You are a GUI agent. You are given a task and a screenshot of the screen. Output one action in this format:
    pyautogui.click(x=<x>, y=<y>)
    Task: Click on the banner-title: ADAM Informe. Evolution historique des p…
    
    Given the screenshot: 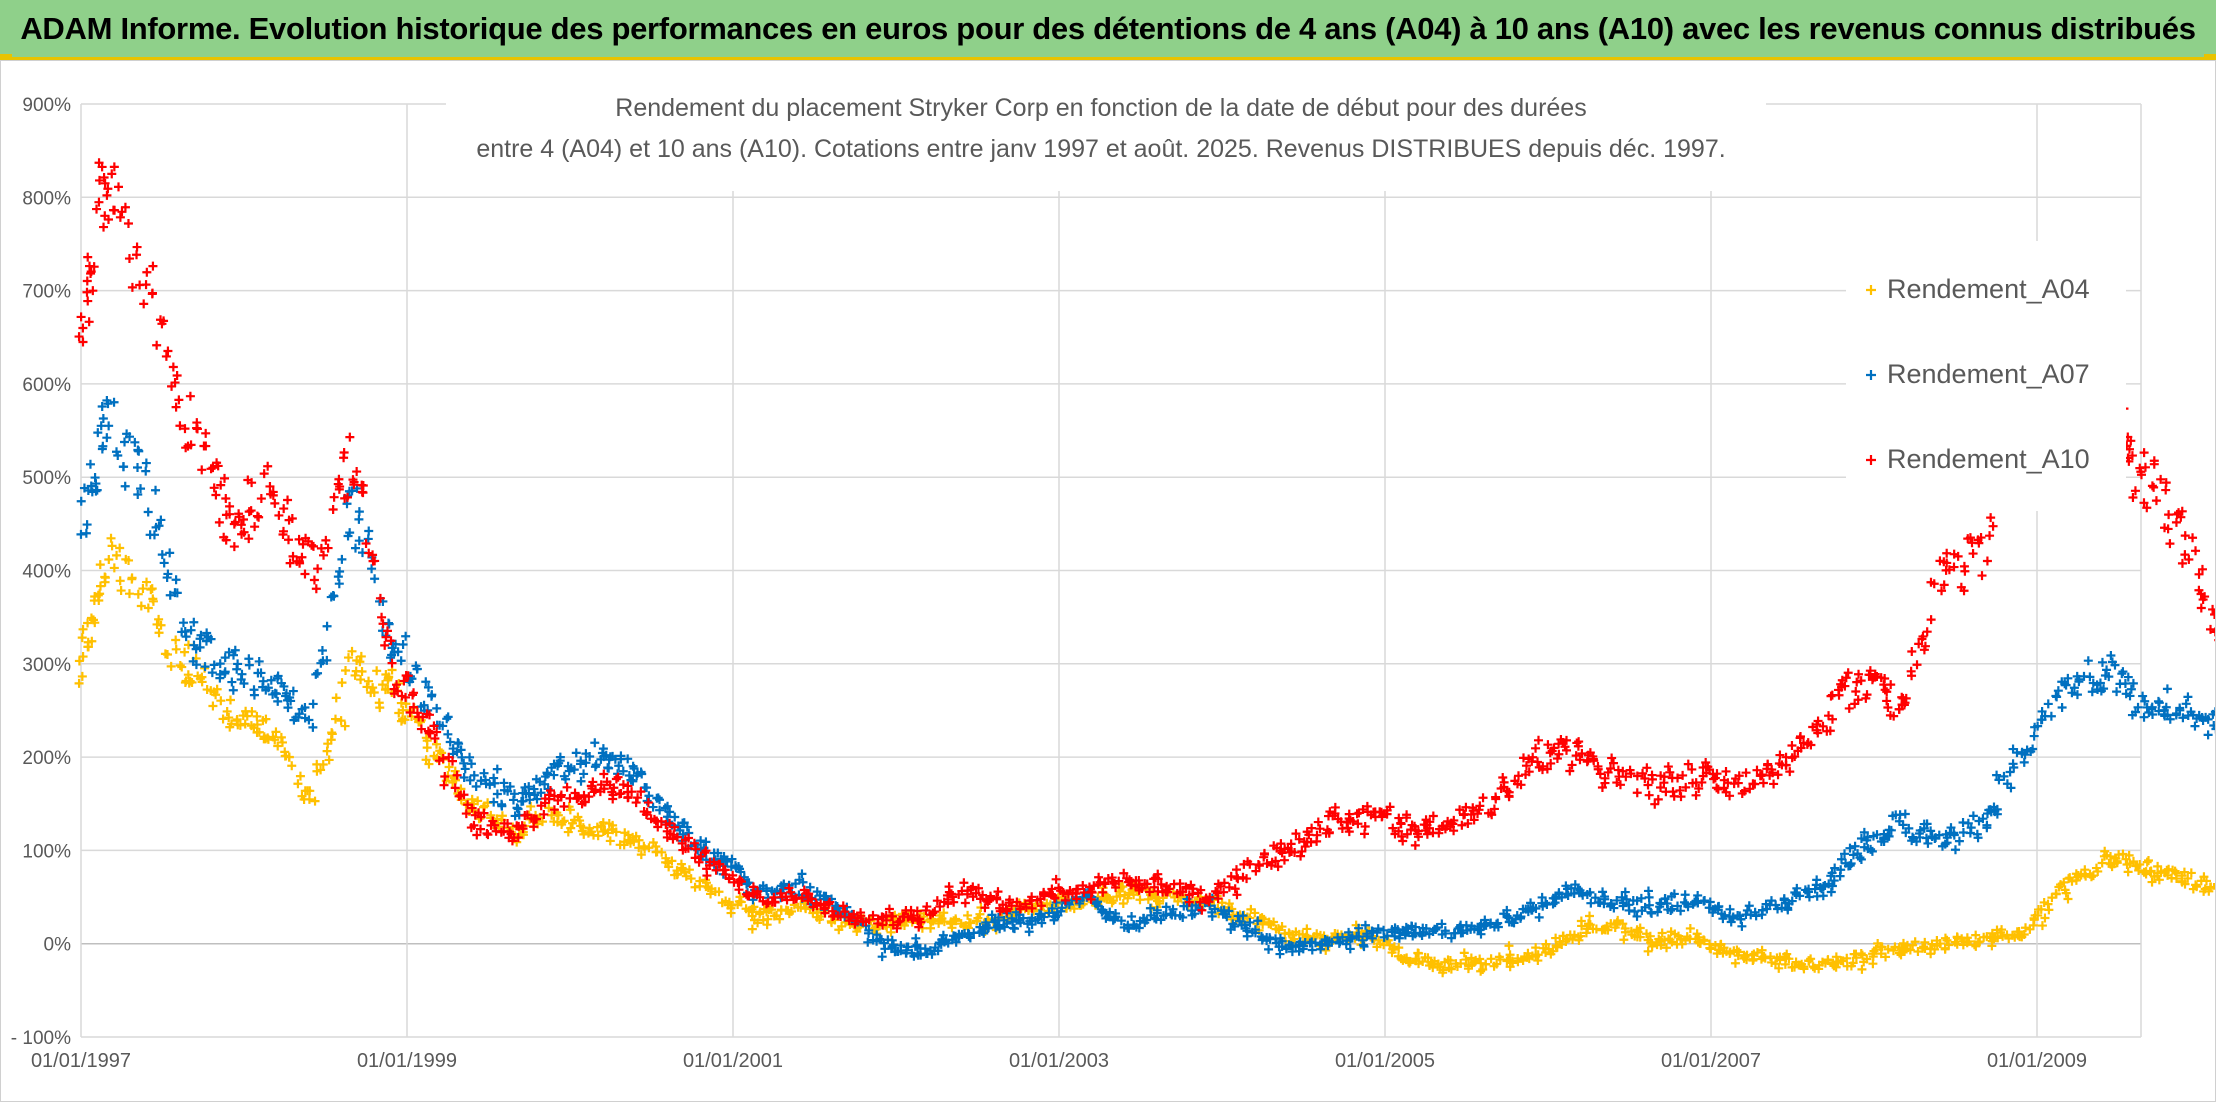 What is the action you would take?
    pyautogui.click(x=1108, y=28)
    